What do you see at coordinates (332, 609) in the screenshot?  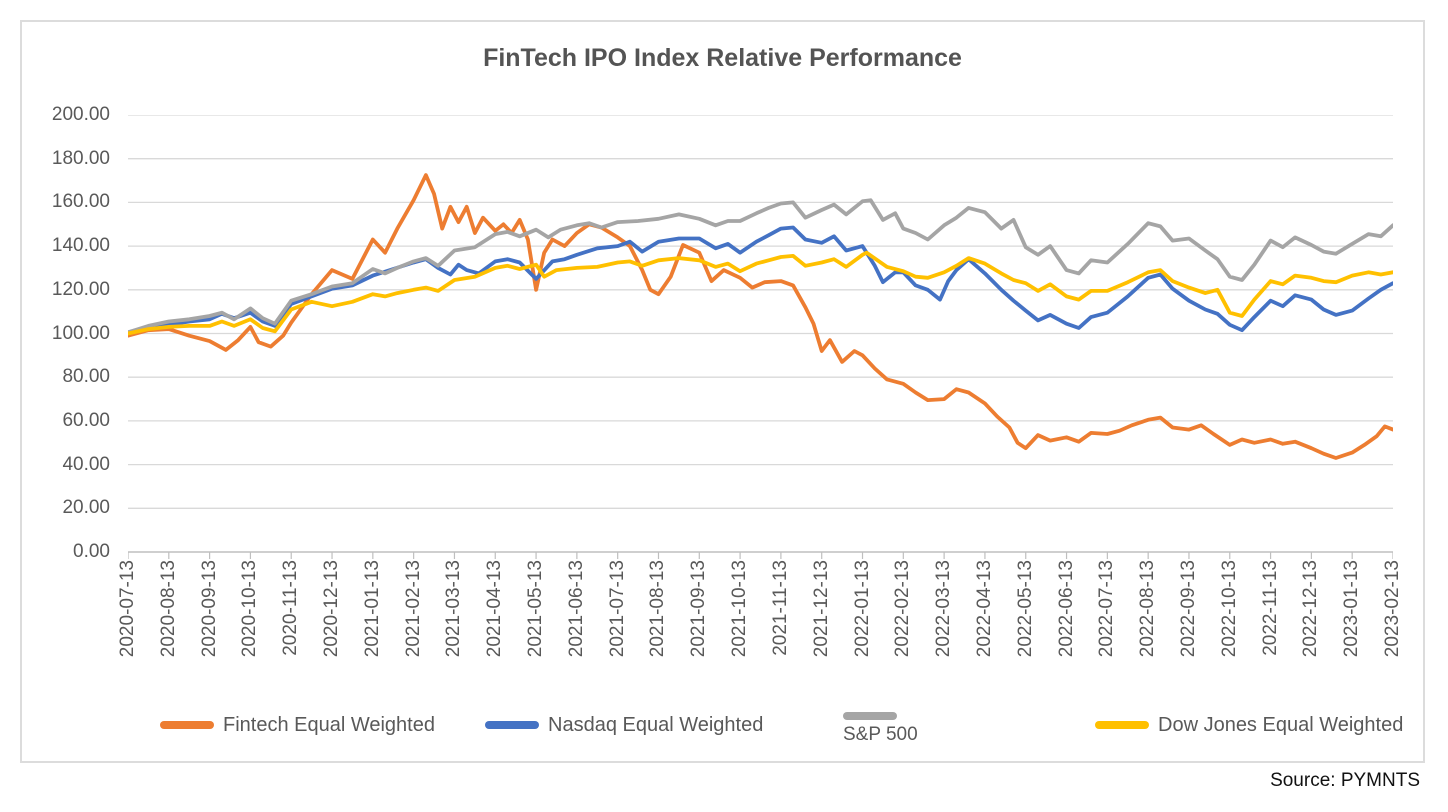 I see `x-tick-label: 2020-12-13` at bounding box center [332, 609].